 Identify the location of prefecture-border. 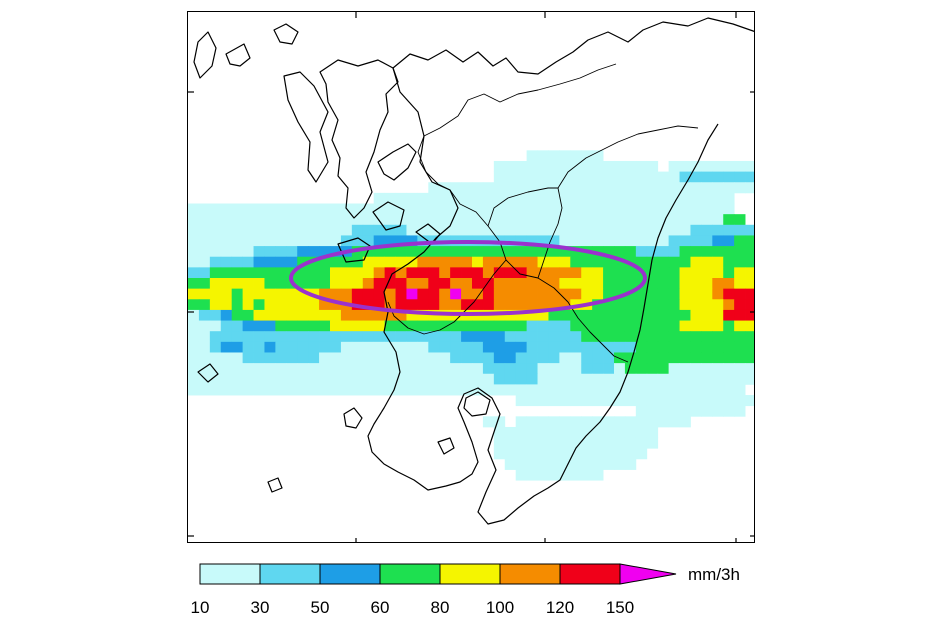
(434, 163).